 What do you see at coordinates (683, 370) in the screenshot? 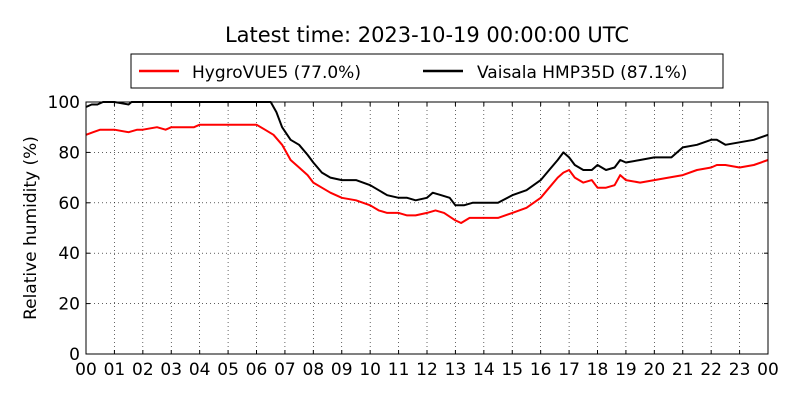
I see `x-tick-label: 21` at bounding box center [683, 370].